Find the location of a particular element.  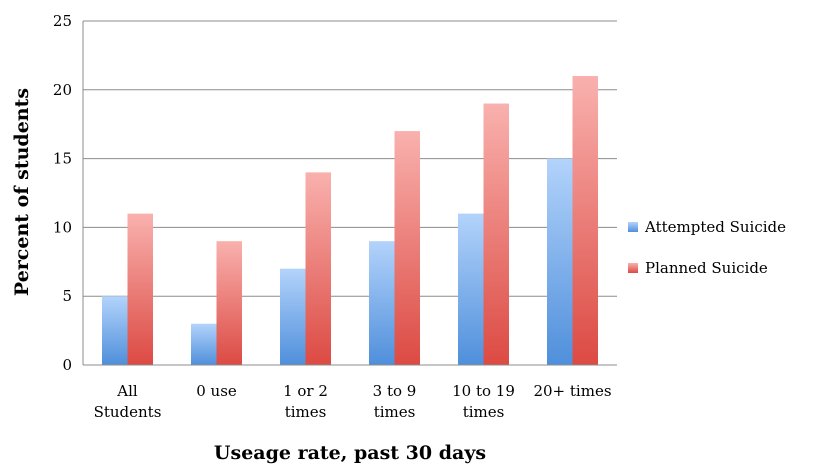

x-tick-label: 10 to 19 is located at coordinates (483, 391).